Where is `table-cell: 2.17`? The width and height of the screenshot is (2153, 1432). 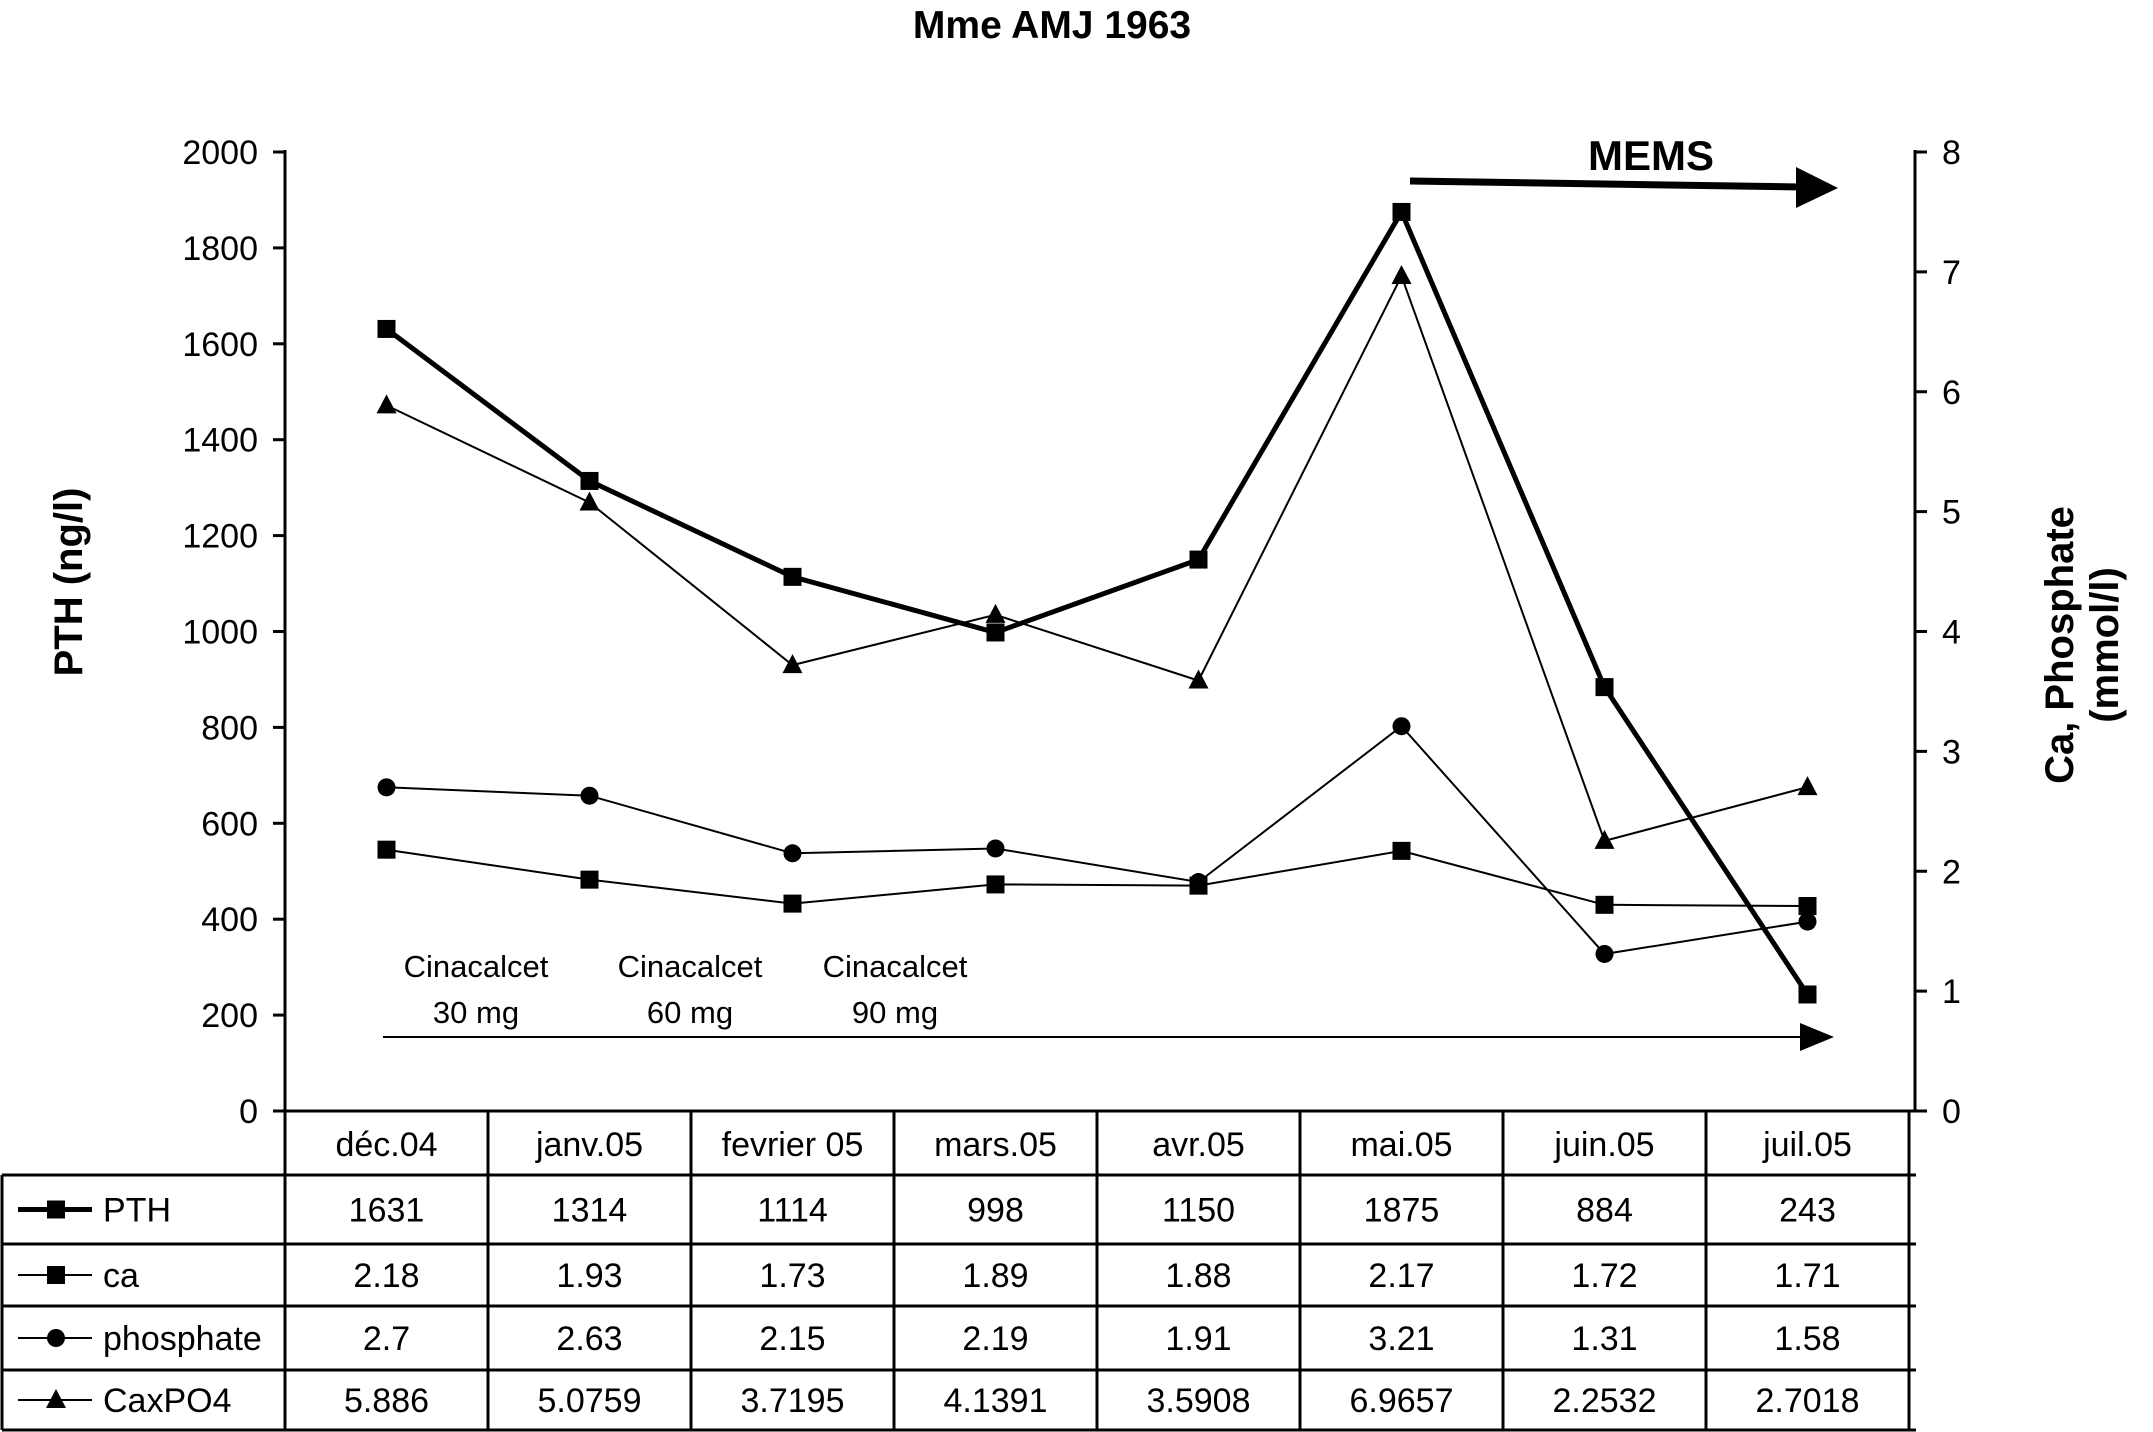 table-cell: 2.17 is located at coordinates (1401, 1276).